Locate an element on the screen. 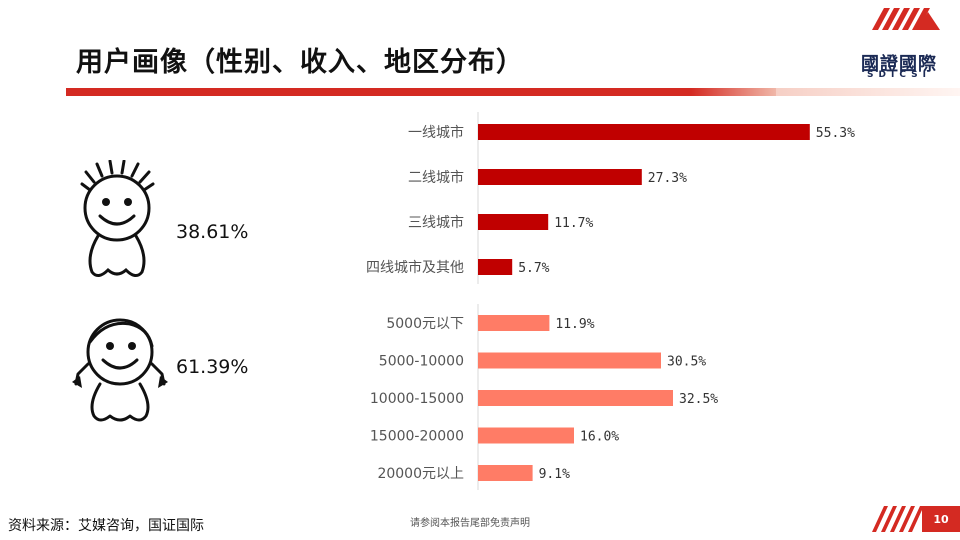 This screenshot has width=960, height=540. value-label-0-2: 11.7% is located at coordinates (573, 223).